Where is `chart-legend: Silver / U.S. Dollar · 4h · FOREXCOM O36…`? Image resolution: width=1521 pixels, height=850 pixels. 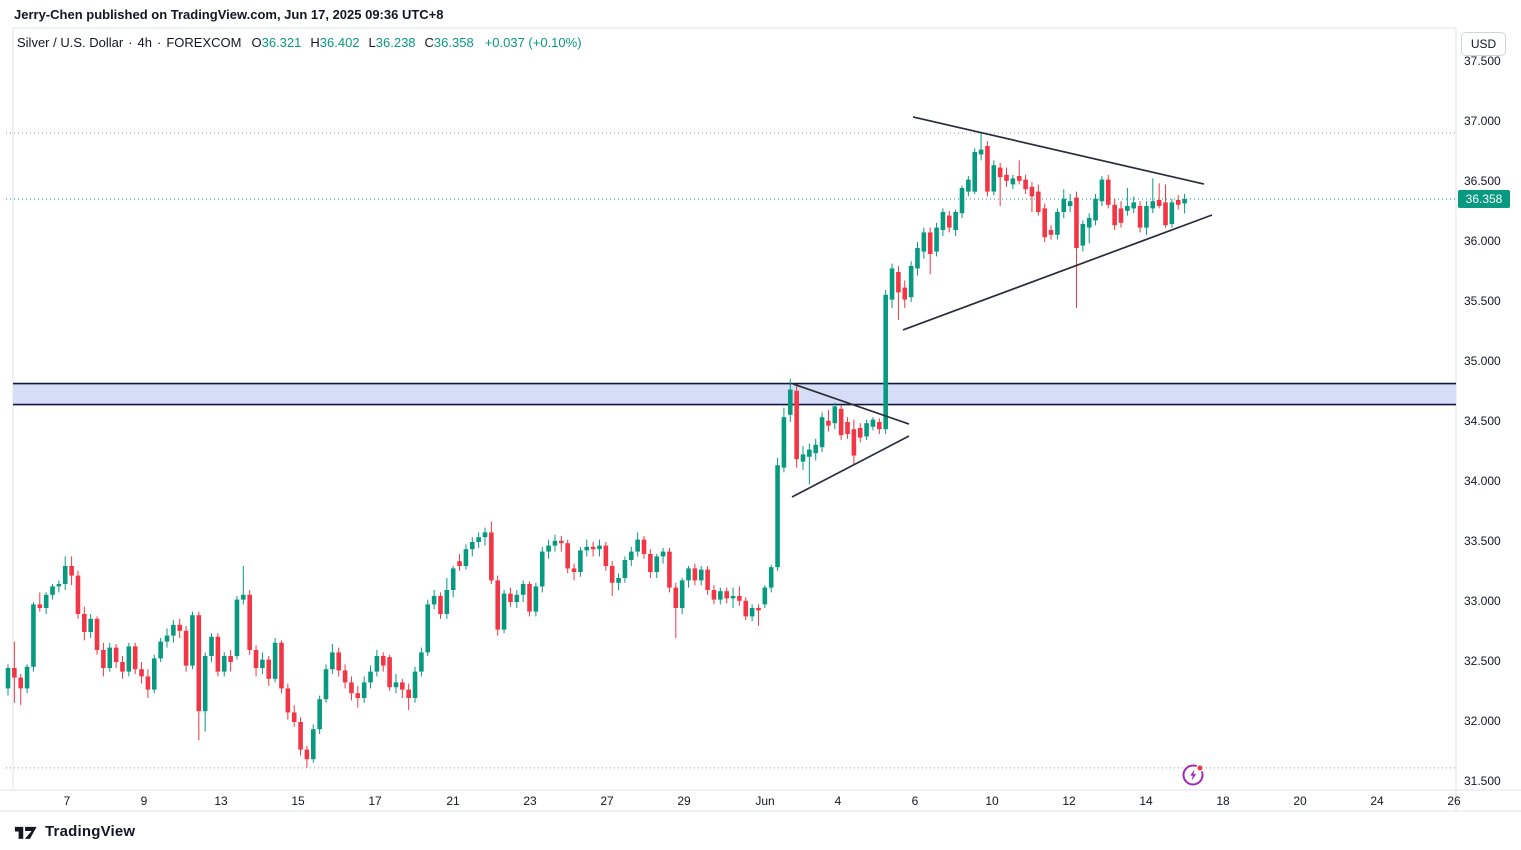
chart-legend: Silver / U.S. Dollar · 4h · FOREXCOM O36… is located at coordinates (299, 42).